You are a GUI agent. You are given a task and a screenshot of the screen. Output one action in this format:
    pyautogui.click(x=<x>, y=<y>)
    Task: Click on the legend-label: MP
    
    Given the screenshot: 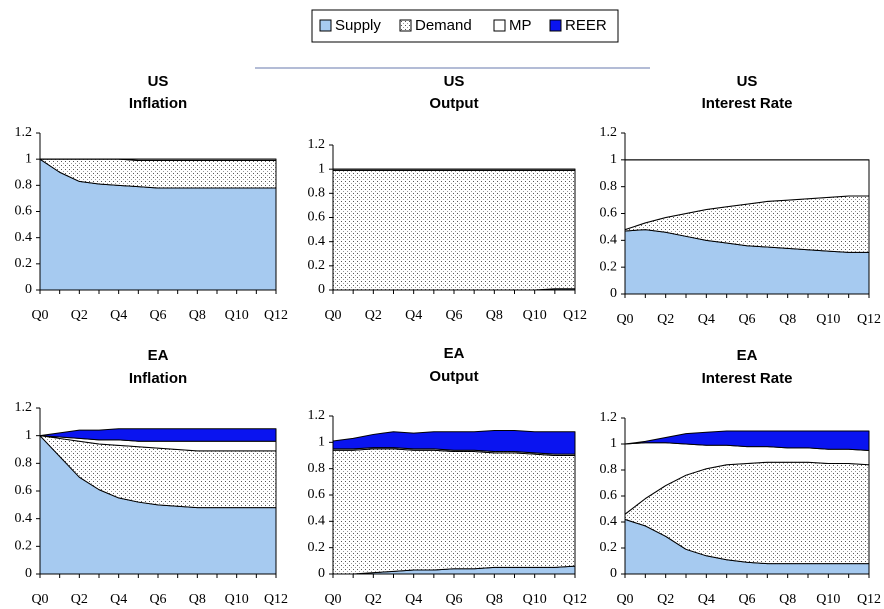 What is the action you would take?
    pyautogui.click(x=520, y=25)
    